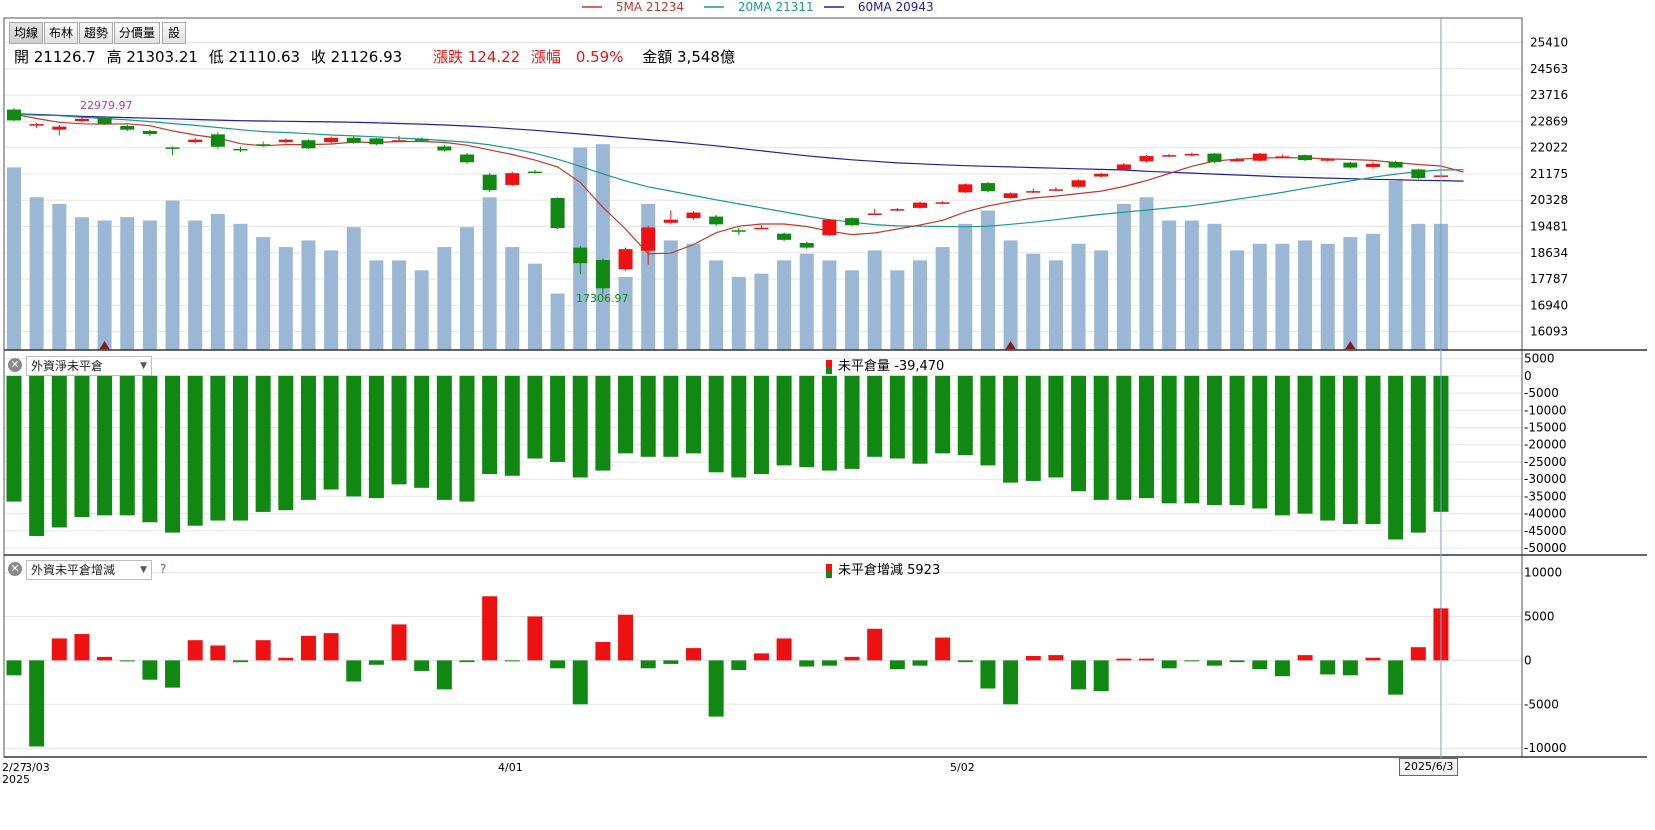 Image resolution: width=1655 pixels, height=830 pixels. I want to click on cursor-date-label: 2025/6/3, so click(1429, 767).